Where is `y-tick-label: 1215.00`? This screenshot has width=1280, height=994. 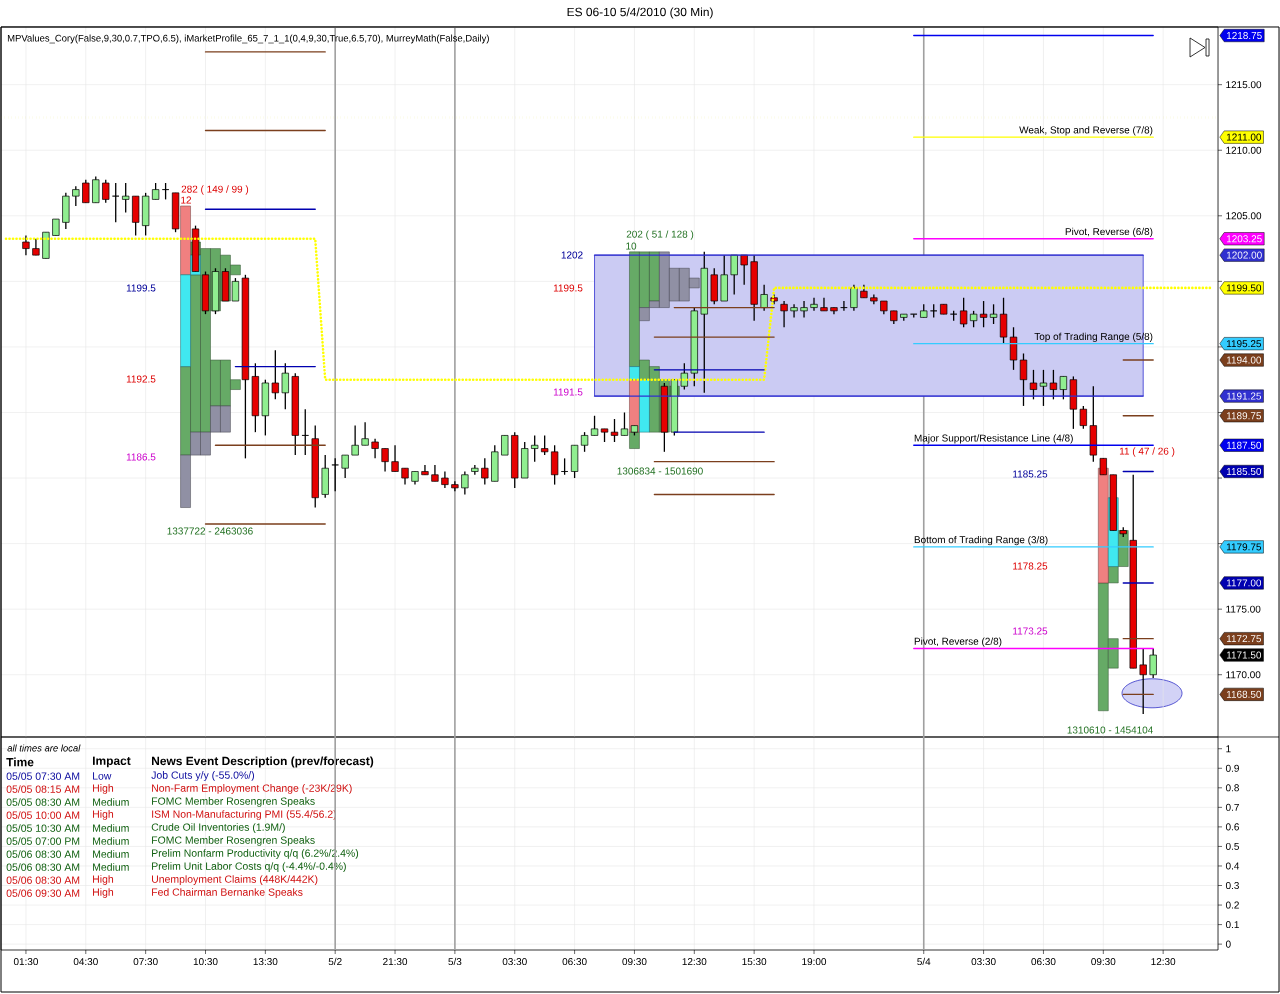
y-tick-label: 1215.00 is located at coordinates (1244, 85).